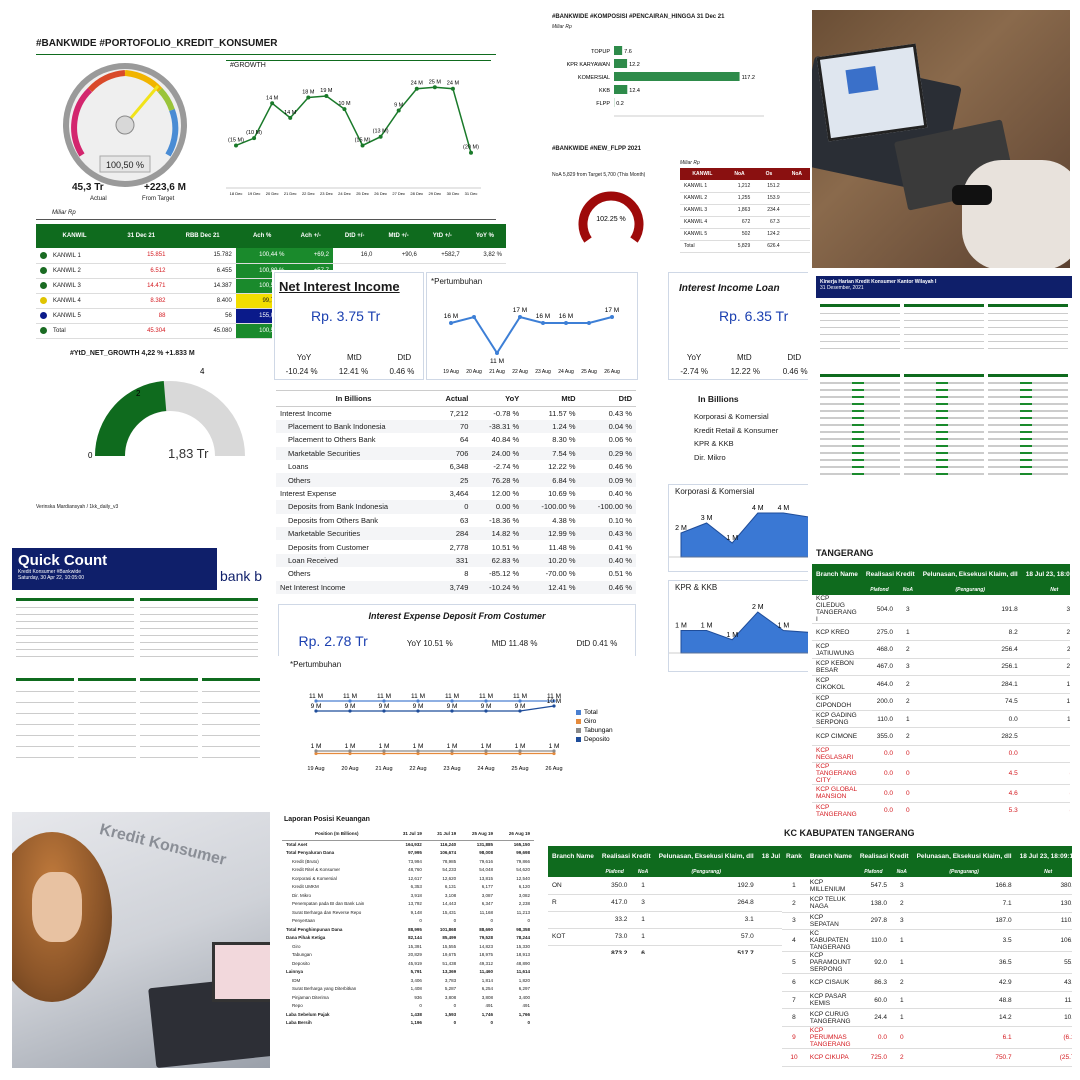 The height and width of the screenshot is (1080, 1080). What do you see at coordinates (612, 310) in the screenshot?
I see `trend-label: 17 M` at bounding box center [612, 310].